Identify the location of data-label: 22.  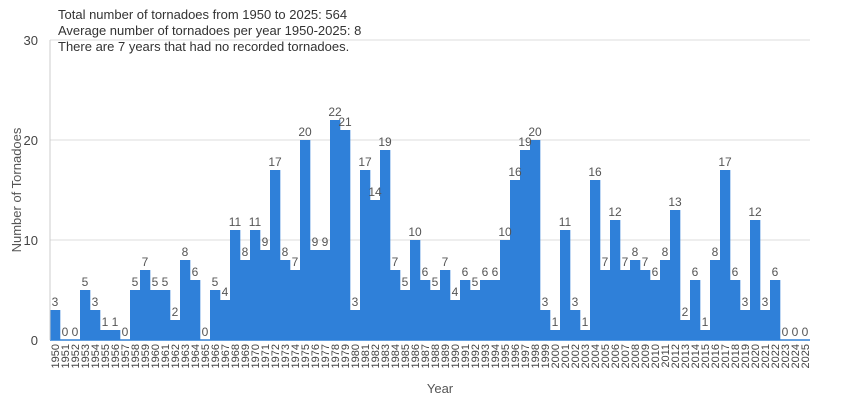
(335, 112).